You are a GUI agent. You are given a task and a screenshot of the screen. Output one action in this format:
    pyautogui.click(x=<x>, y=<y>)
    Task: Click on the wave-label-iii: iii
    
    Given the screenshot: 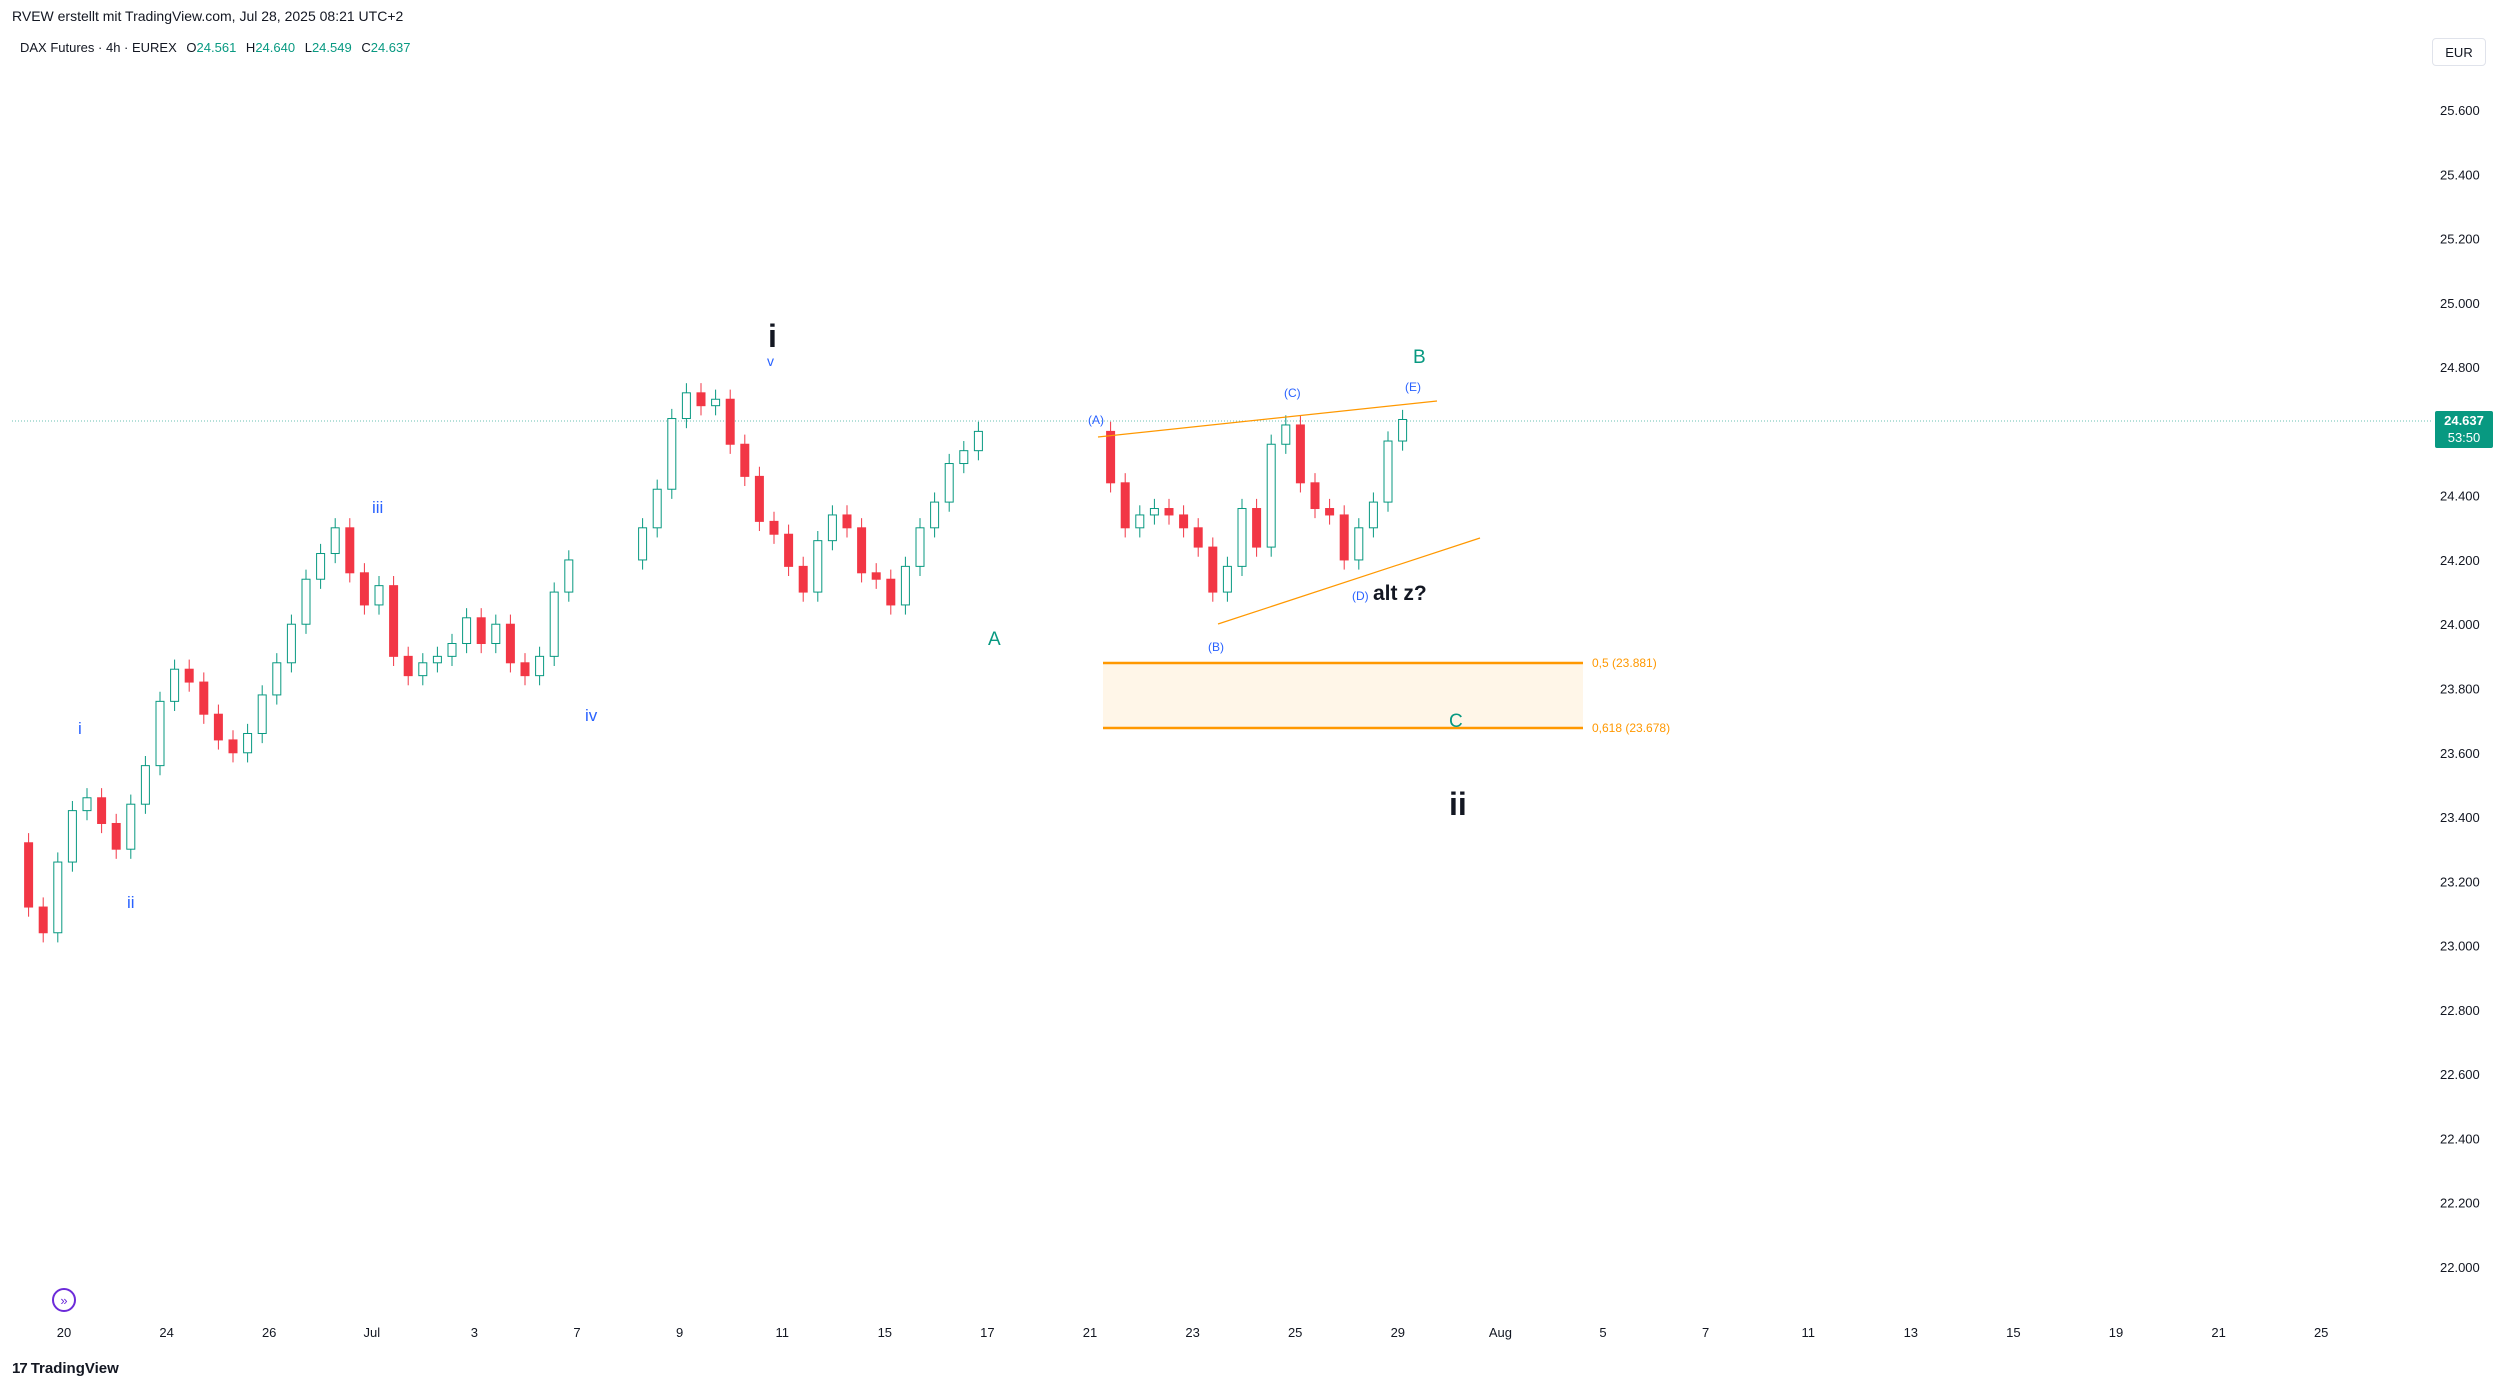 What is the action you would take?
    pyautogui.click(x=377, y=507)
    